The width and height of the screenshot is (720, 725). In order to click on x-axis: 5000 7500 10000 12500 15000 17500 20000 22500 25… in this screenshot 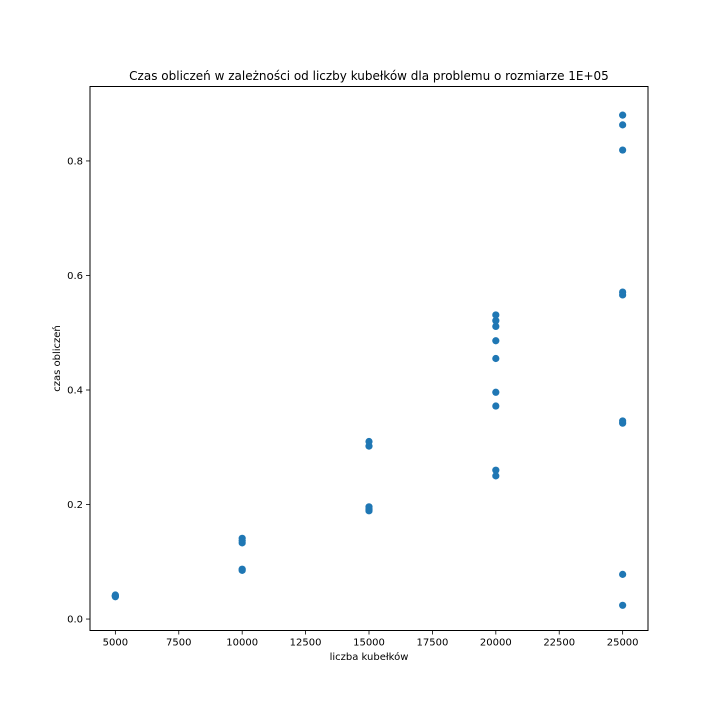, I will do `click(371, 639)`.